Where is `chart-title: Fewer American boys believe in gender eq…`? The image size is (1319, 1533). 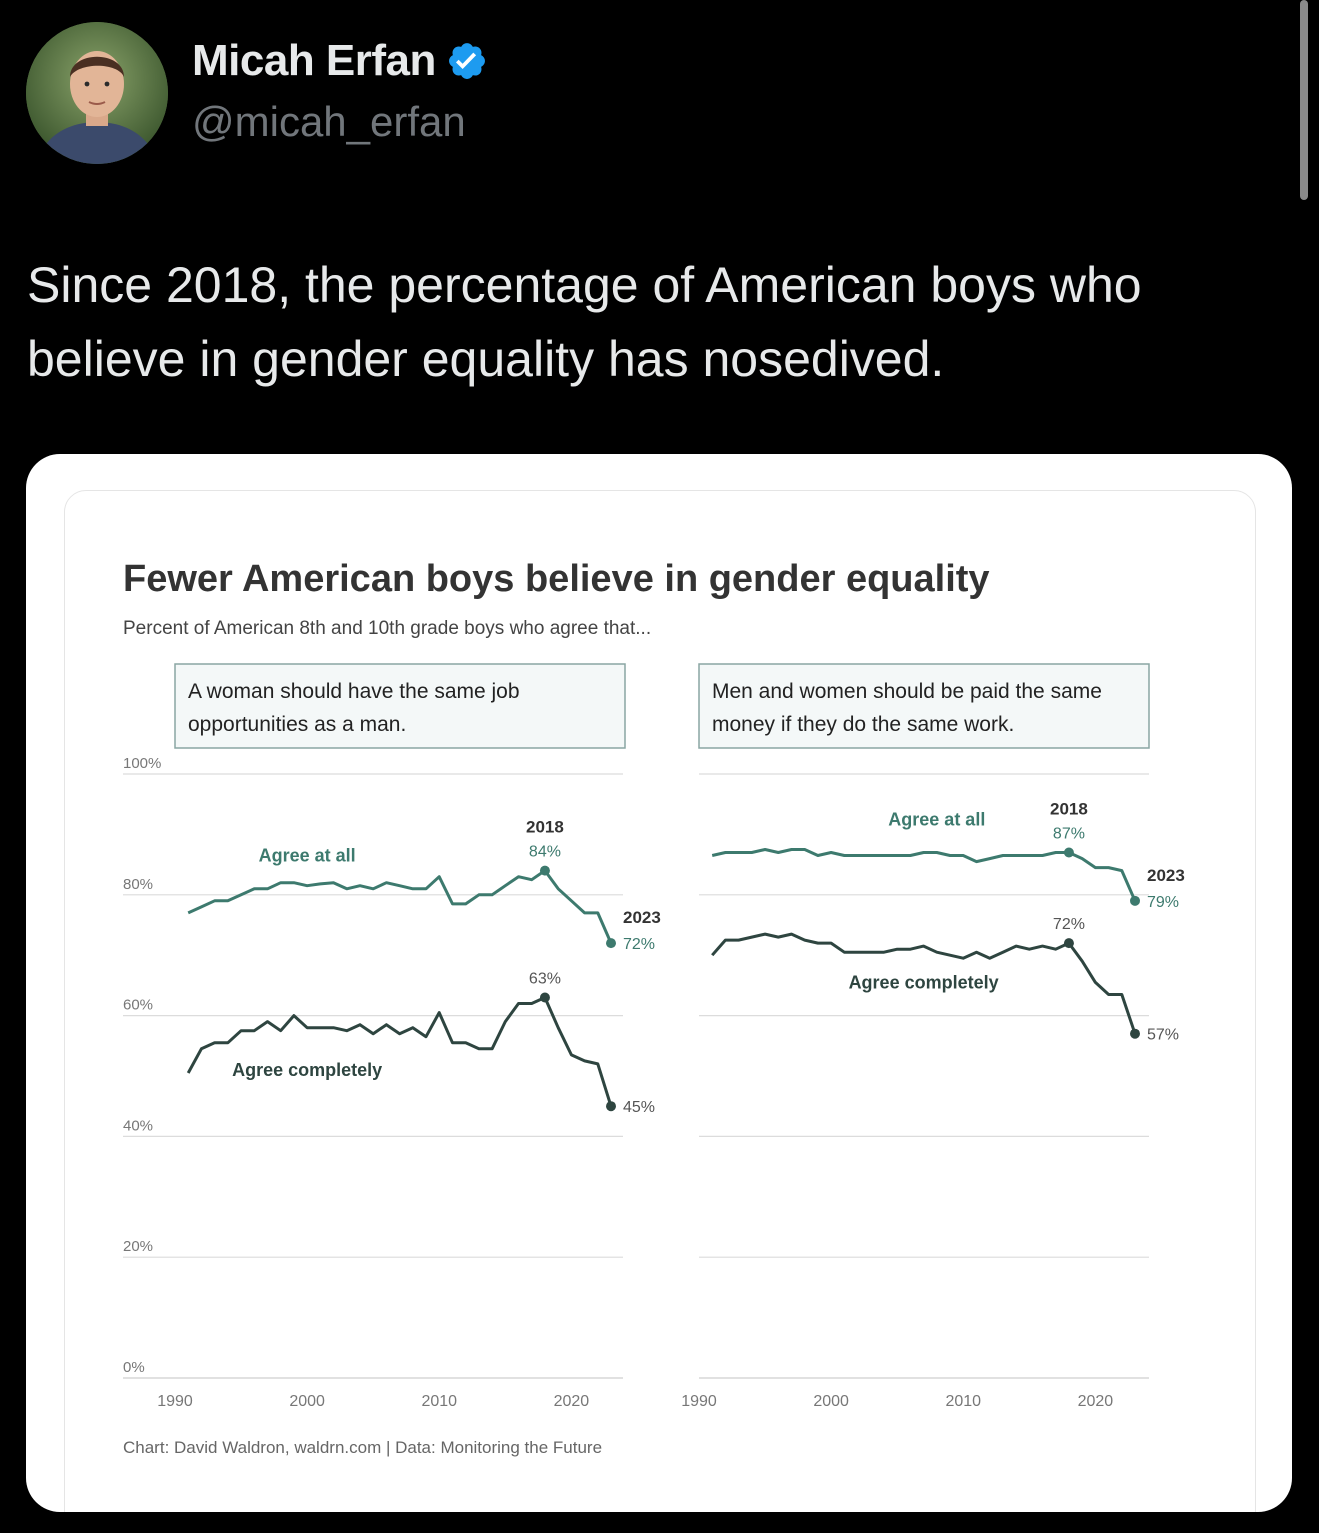 chart-title: Fewer American boys believe in gender eq… is located at coordinates (556, 579).